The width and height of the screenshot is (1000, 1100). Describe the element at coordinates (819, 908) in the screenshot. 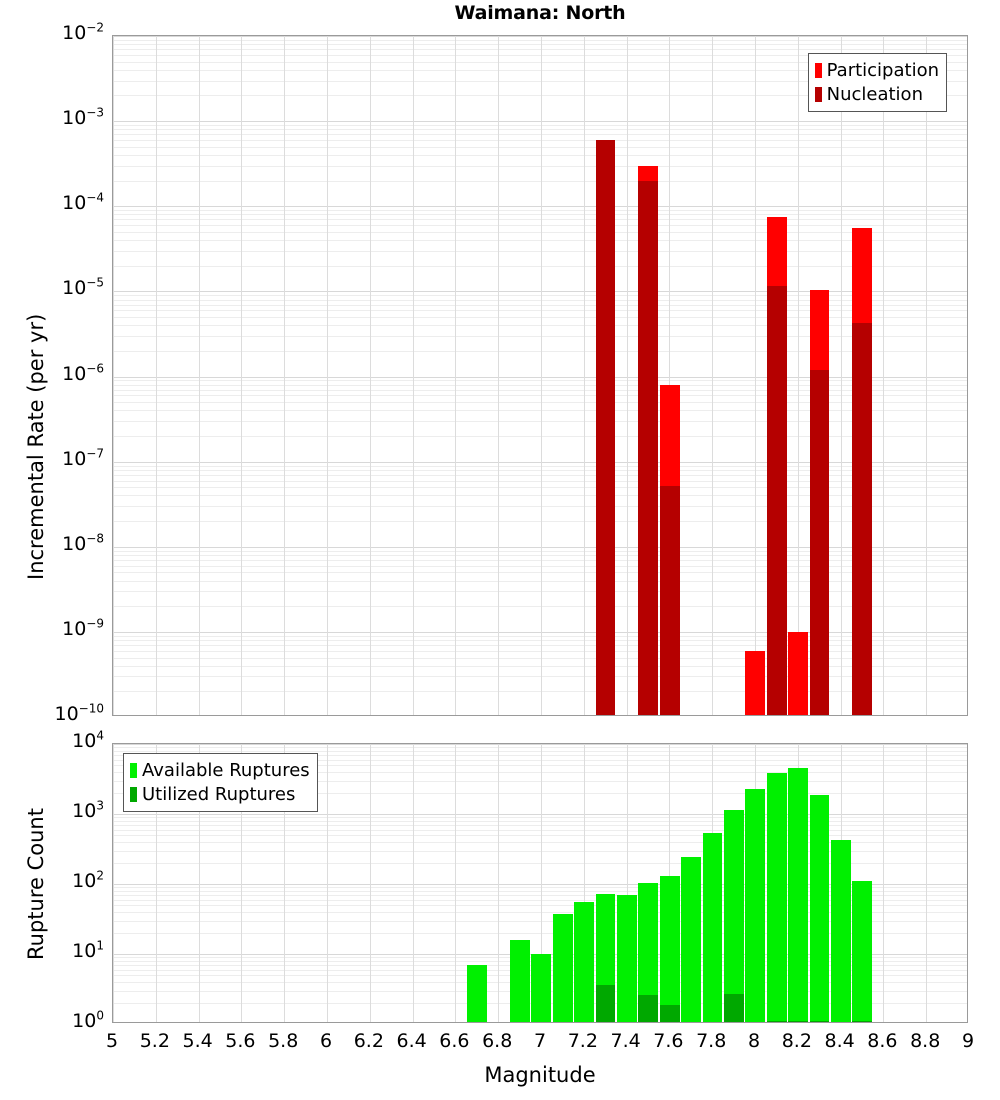

I see `bar-available-ruptures-8.3` at that location.